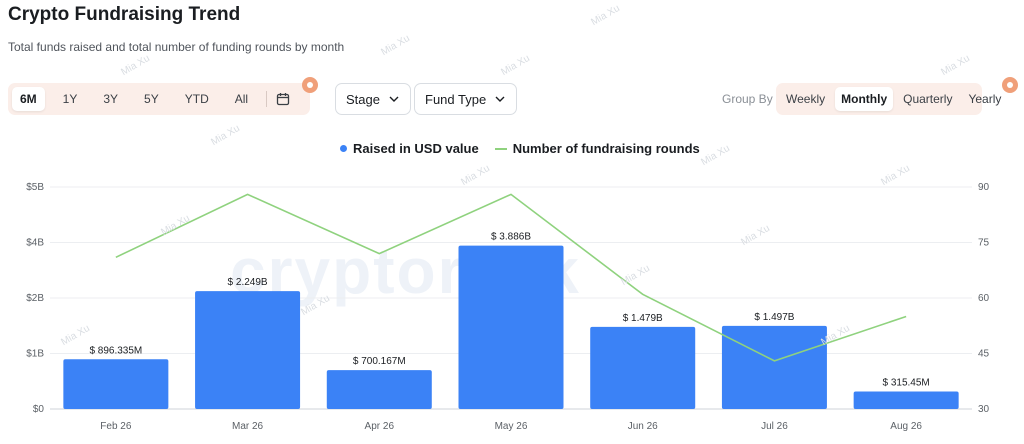 The image size is (1024, 444). I want to click on legend-item-raised: Raised in USD value, so click(409, 148).